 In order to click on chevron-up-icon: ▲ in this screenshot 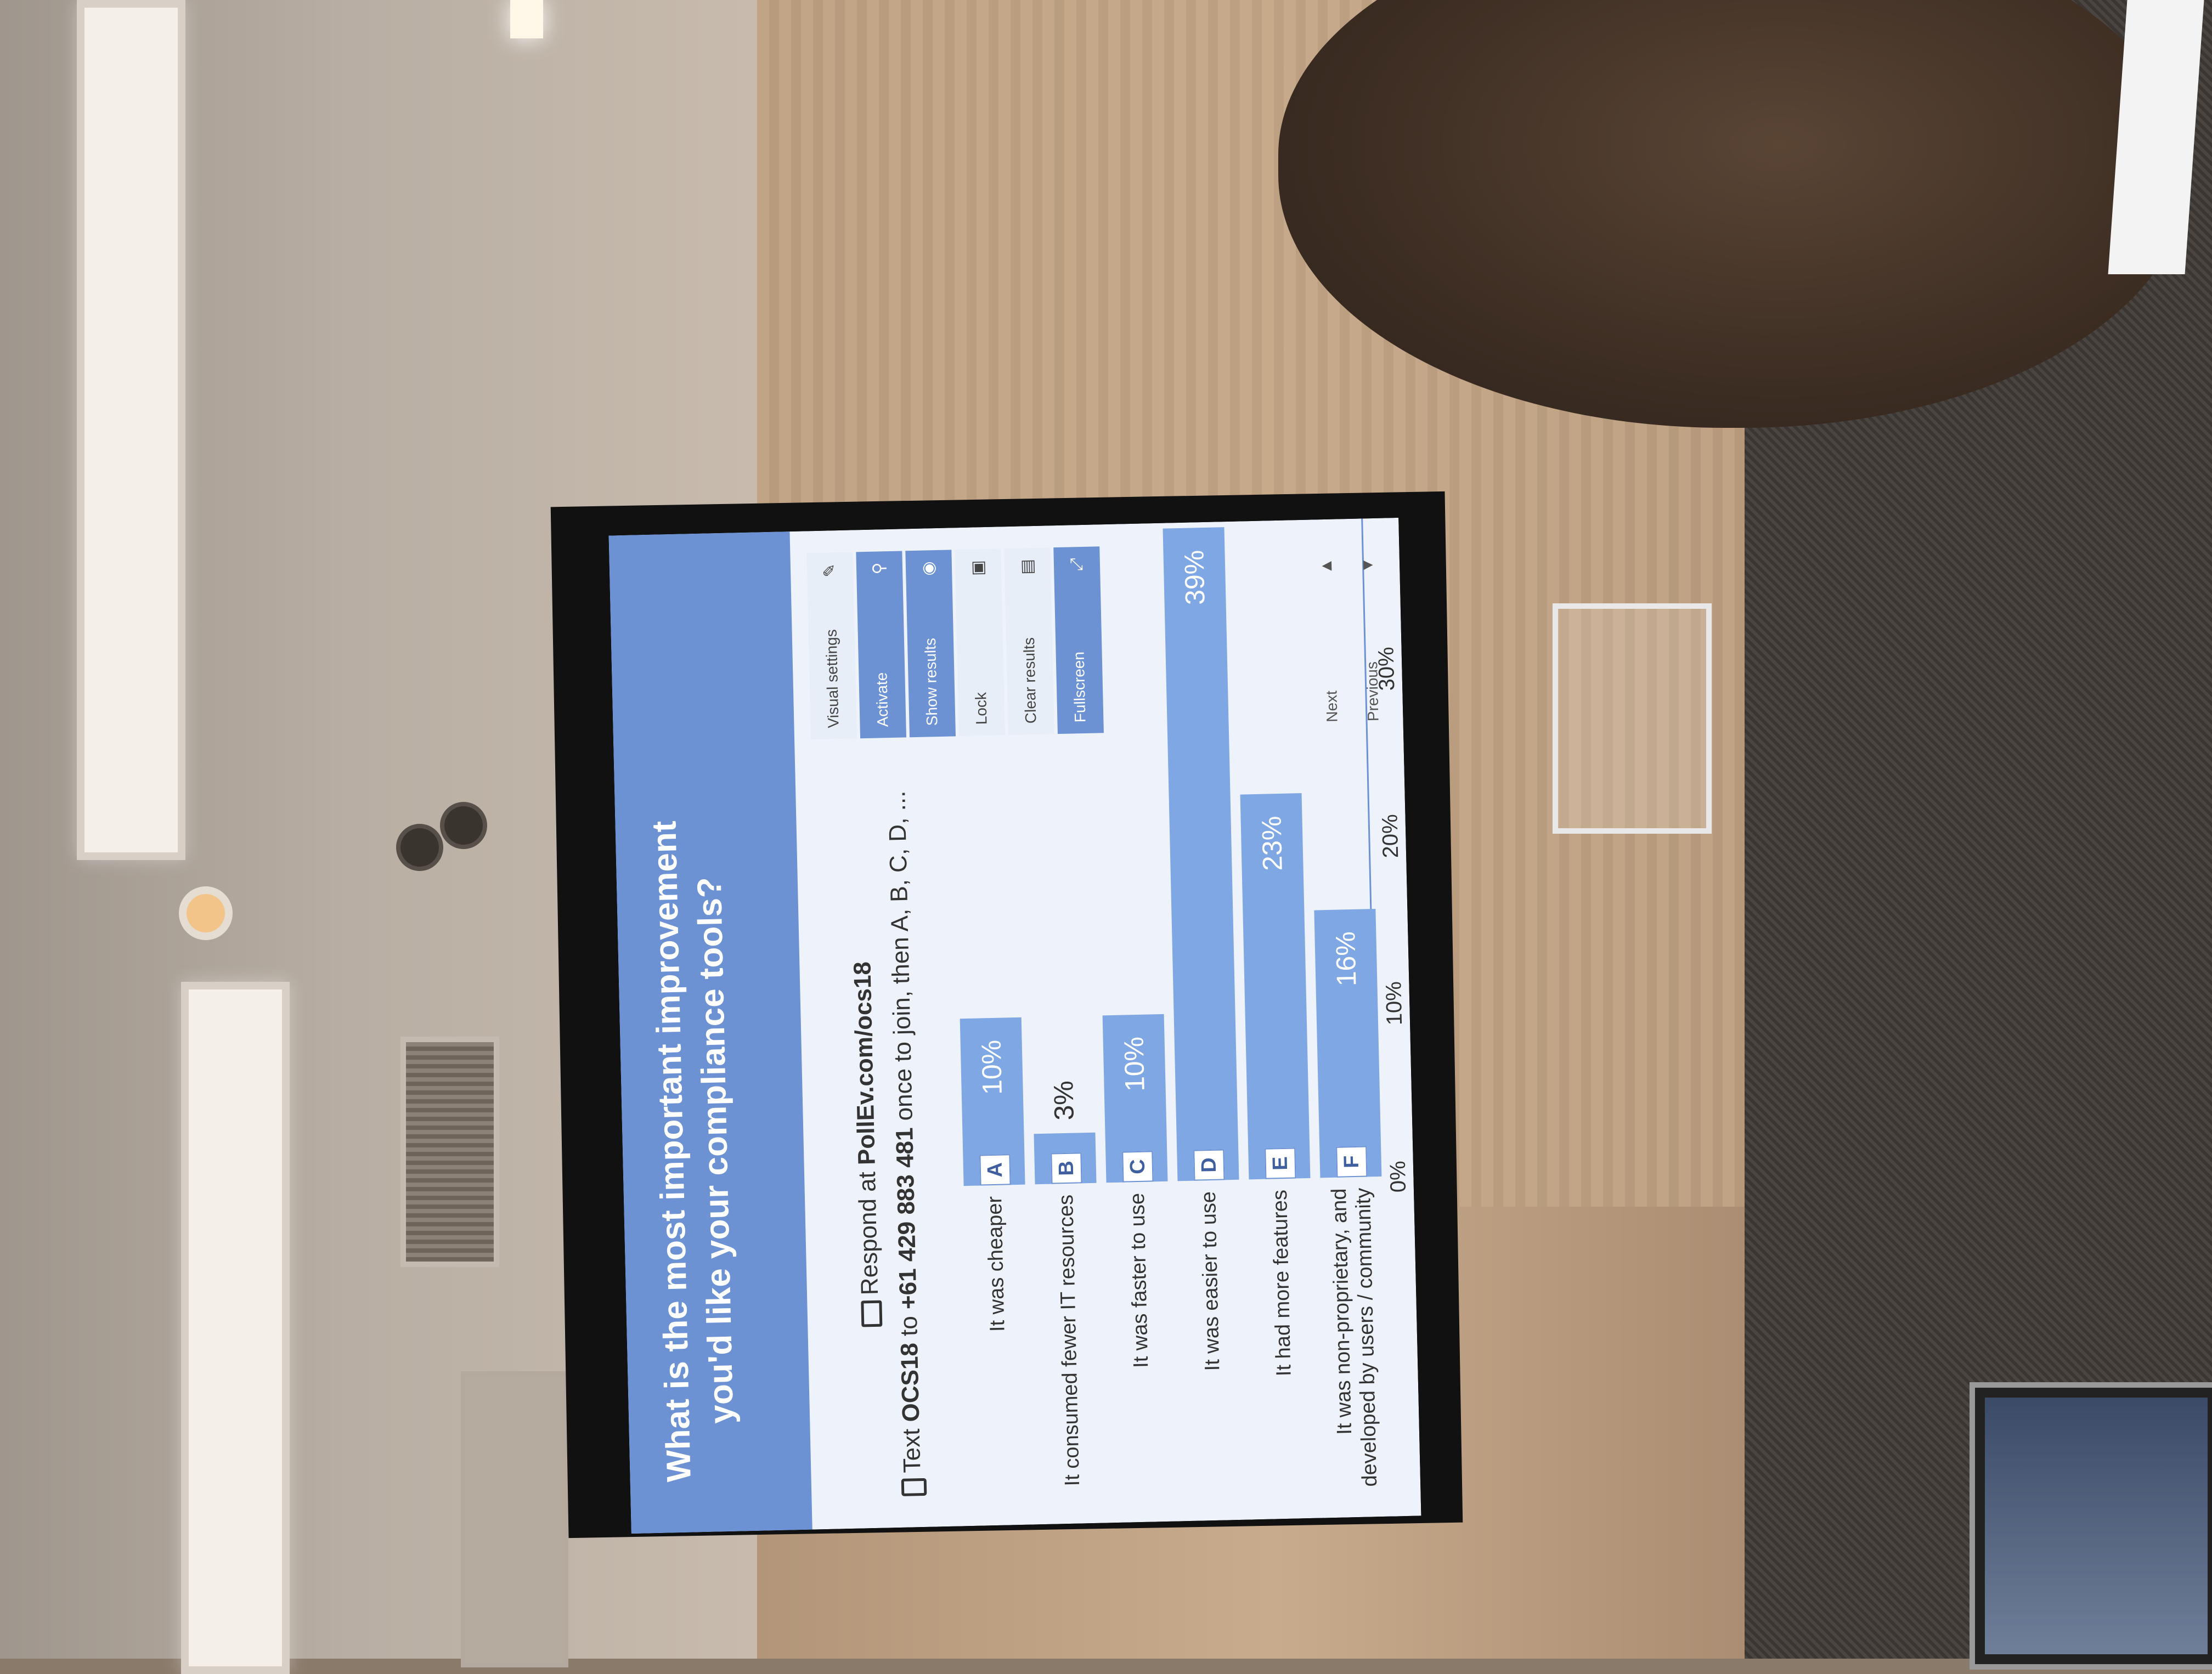, I will do `click(1327, 566)`.